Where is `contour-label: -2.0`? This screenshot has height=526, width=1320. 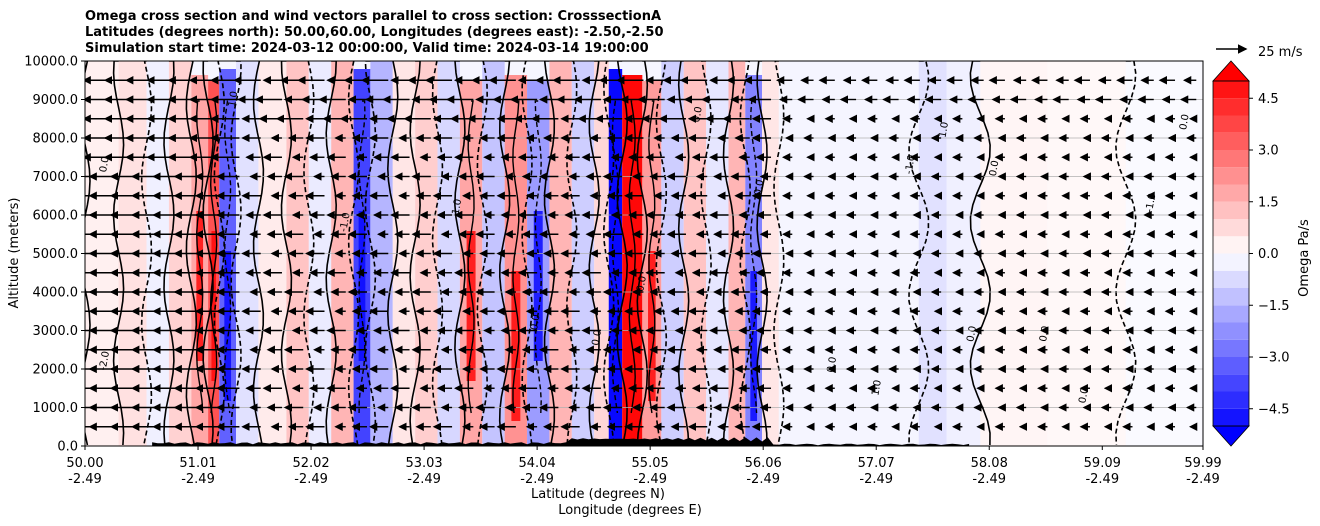
contour-label: -2.0 is located at coordinates (105, 360).